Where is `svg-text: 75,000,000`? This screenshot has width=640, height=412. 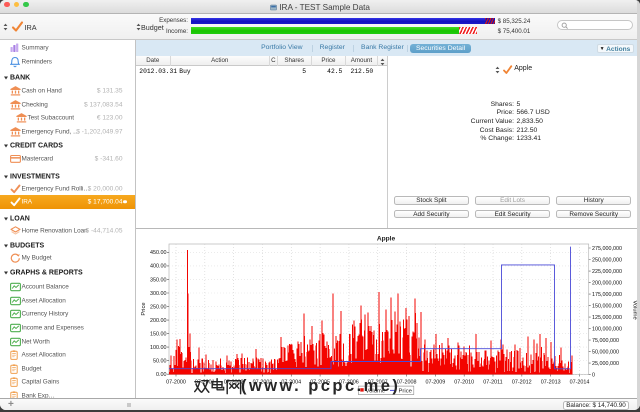
svg-text: 75,000,000 is located at coordinates (605, 341).